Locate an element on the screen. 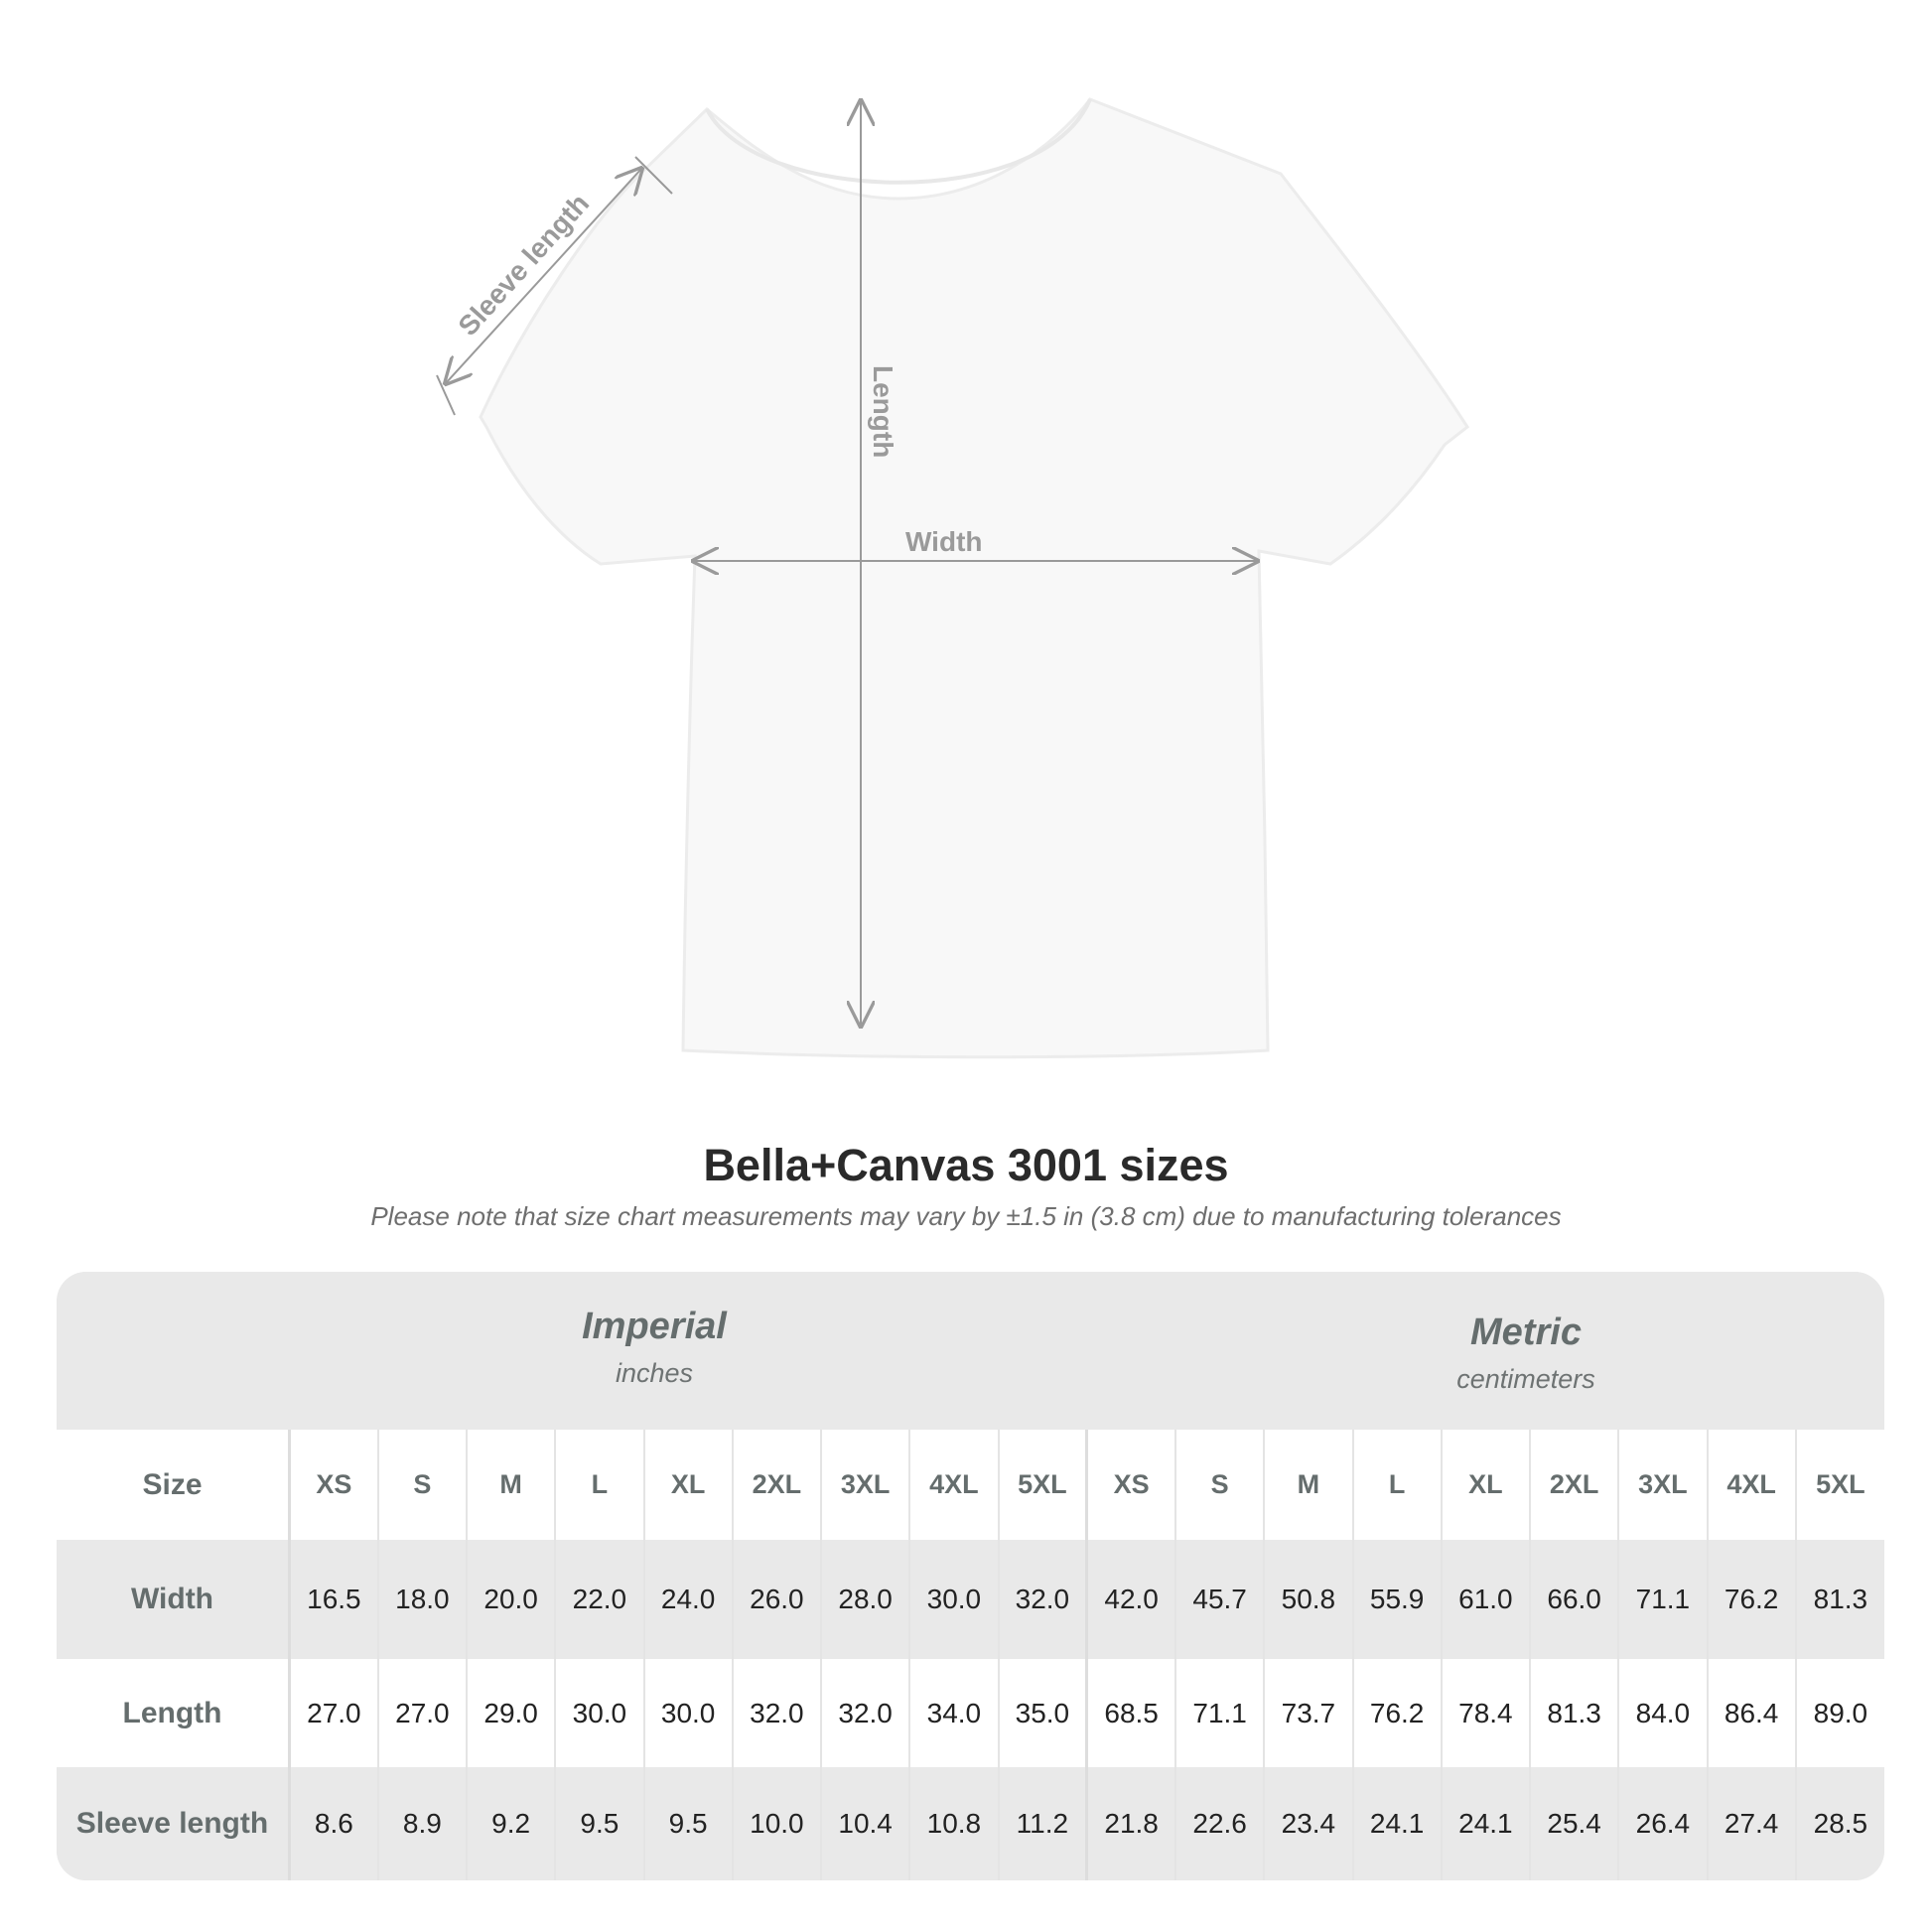 The width and height of the screenshot is (1932, 1932). size-label: Size is located at coordinates (174, 1485).